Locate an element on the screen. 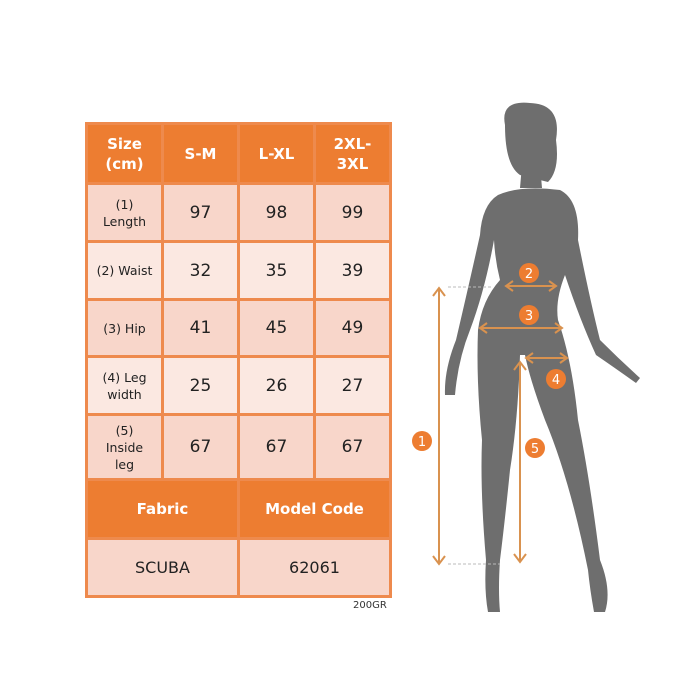 The image size is (700, 700). cell: 98 is located at coordinates (276, 212).